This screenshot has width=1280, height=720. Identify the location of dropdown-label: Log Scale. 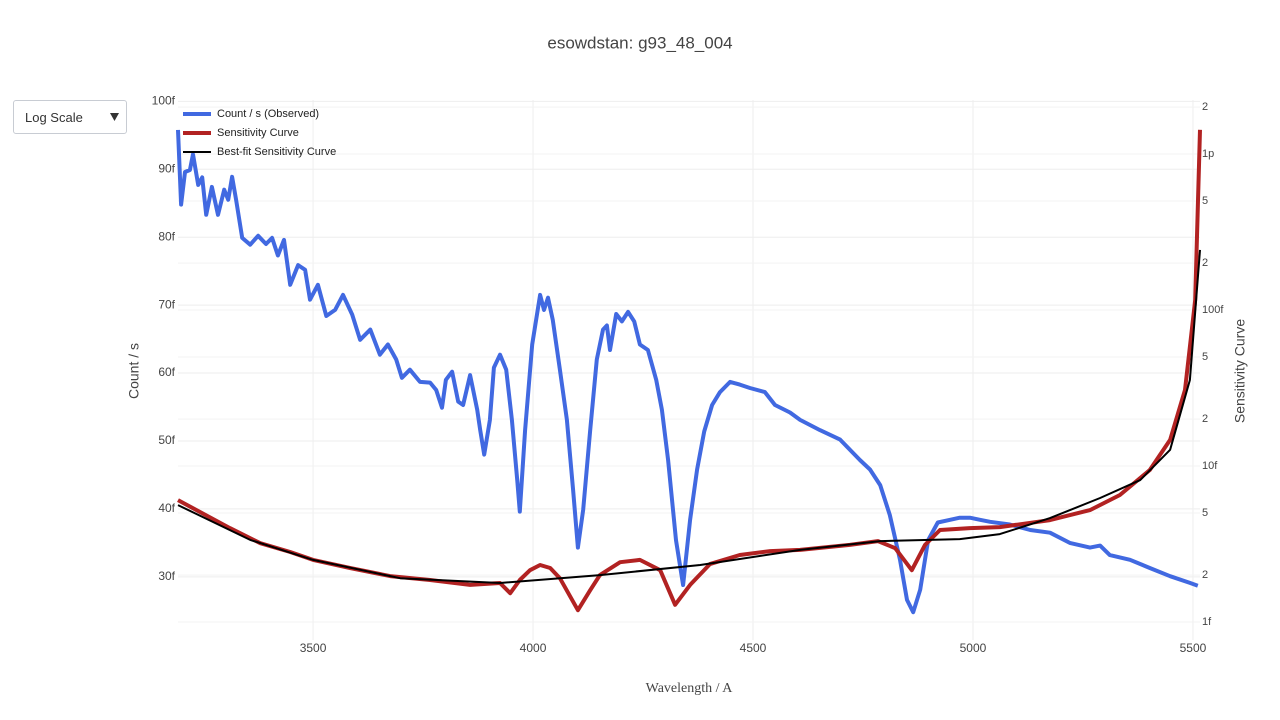
(54, 117).